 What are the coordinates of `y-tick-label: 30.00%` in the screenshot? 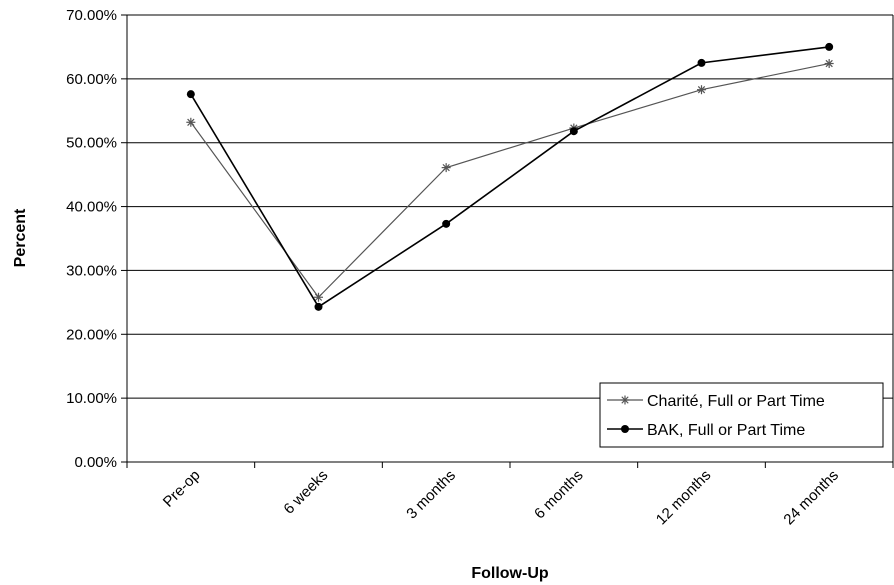 It's located at (91, 270).